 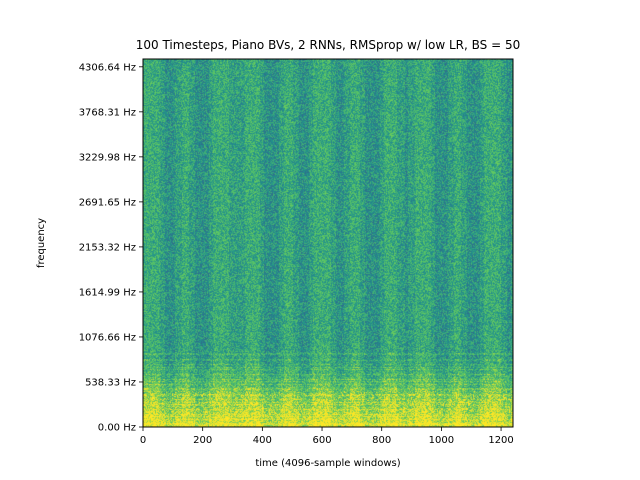 What do you see at coordinates (500, 440) in the screenshot?
I see `x-tick-label: 1200` at bounding box center [500, 440].